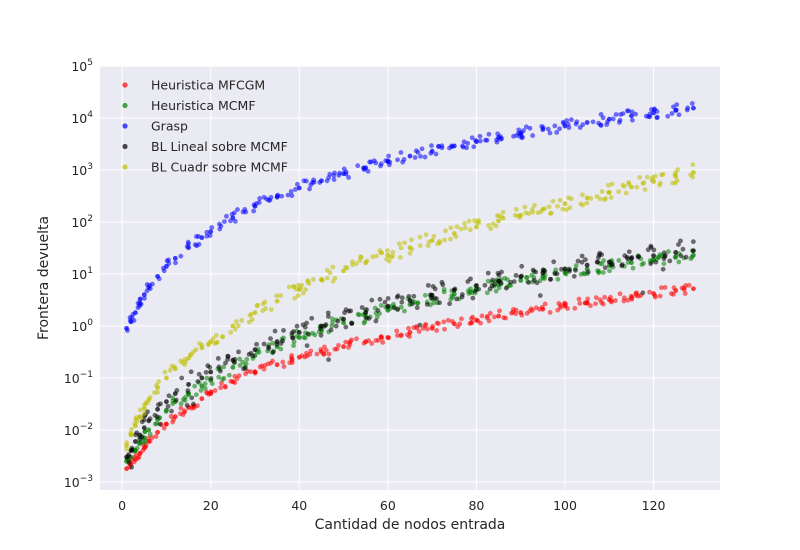 This screenshot has height=550, width=800. I want to click on y-tick-label: 105, so click(82, 66).